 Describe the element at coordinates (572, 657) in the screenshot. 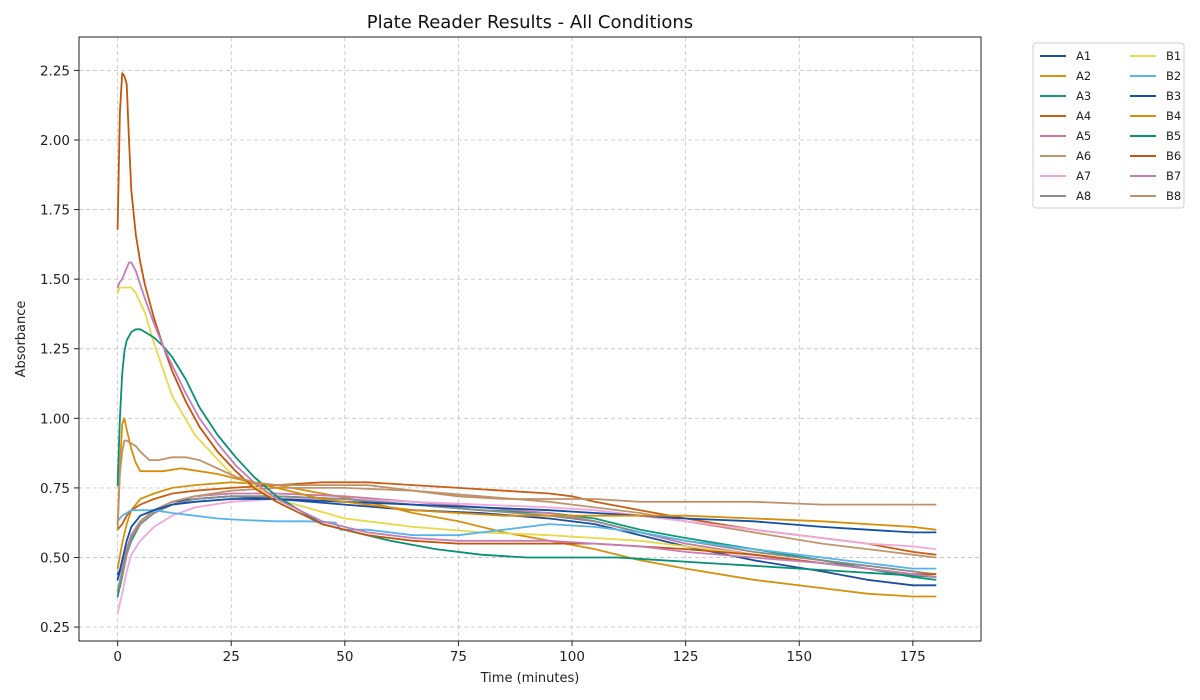

I see `x-tick-label: 100` at that location.